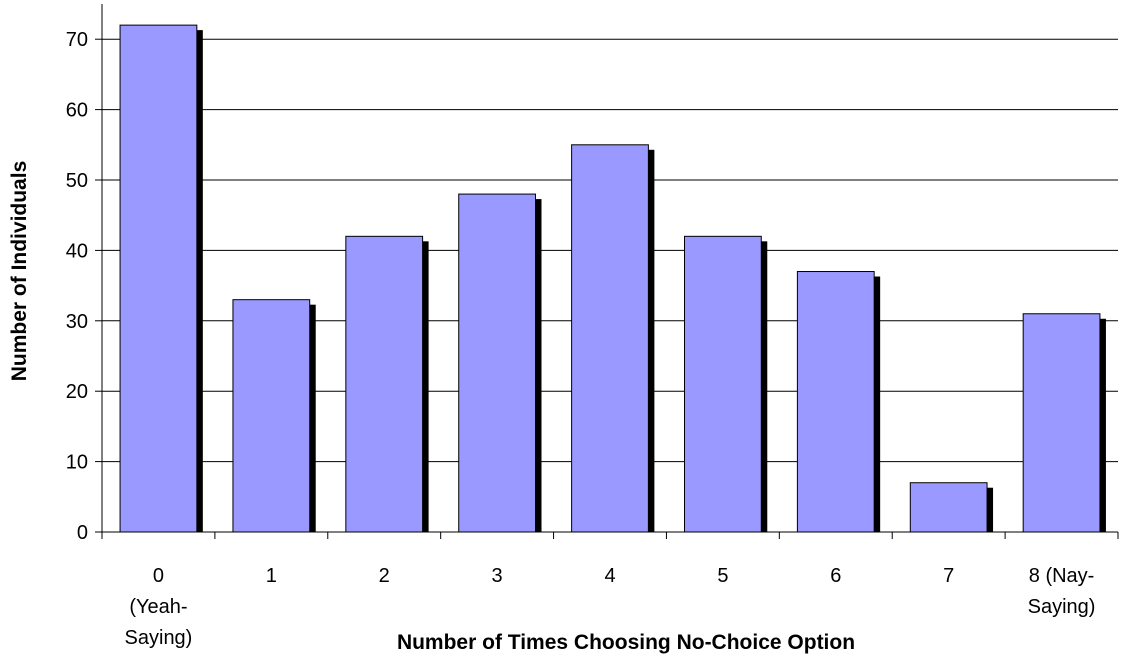  Describe the element at coordinates (497, 576) in the screenshot. I see `x-tick-label: 3` at that location.